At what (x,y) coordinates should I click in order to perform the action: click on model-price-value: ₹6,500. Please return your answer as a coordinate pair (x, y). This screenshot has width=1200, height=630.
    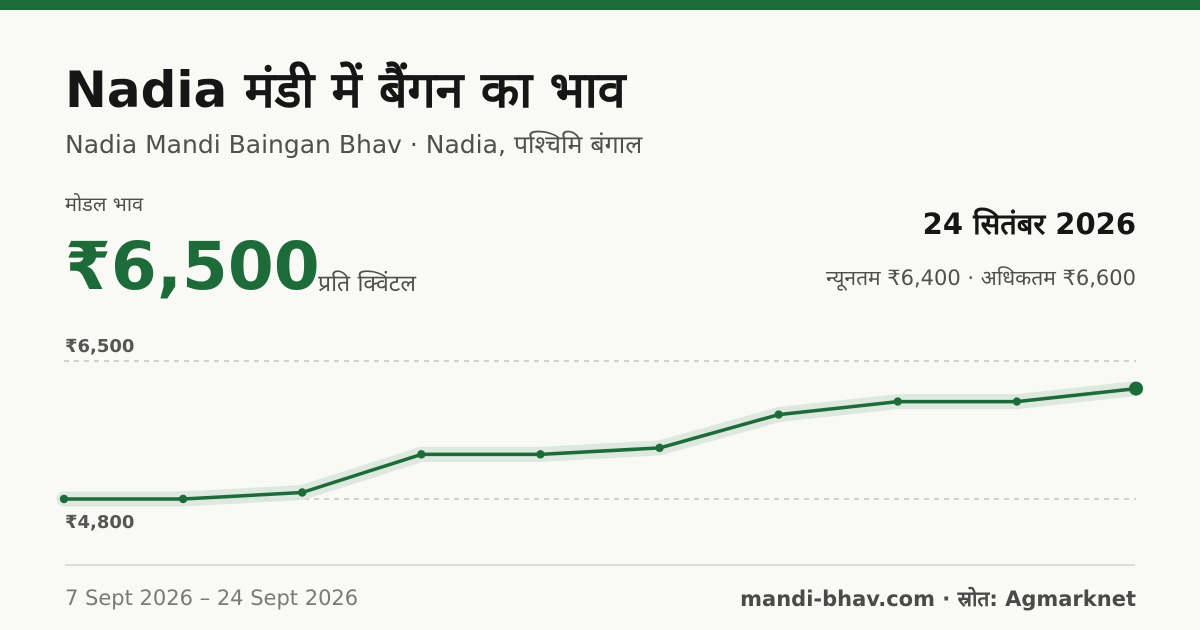
    Looking at the image, I should click on (192, 266).